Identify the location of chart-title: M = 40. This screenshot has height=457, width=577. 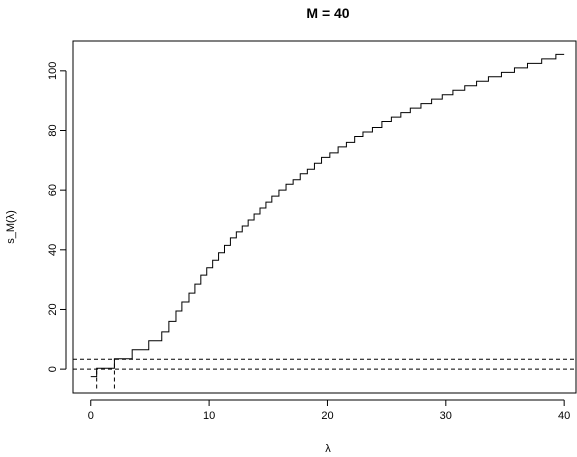
(327, 13).